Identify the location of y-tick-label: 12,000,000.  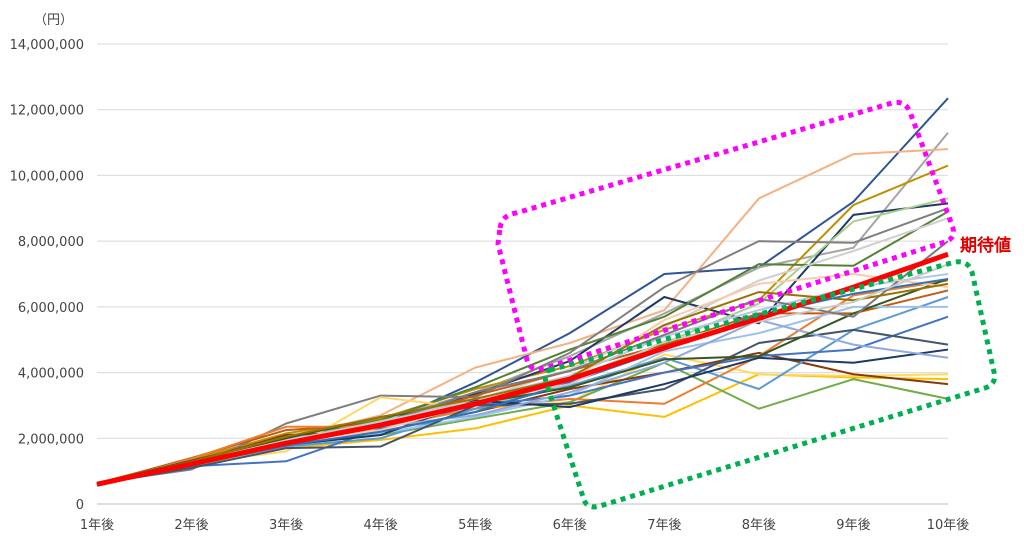
(47, 111).